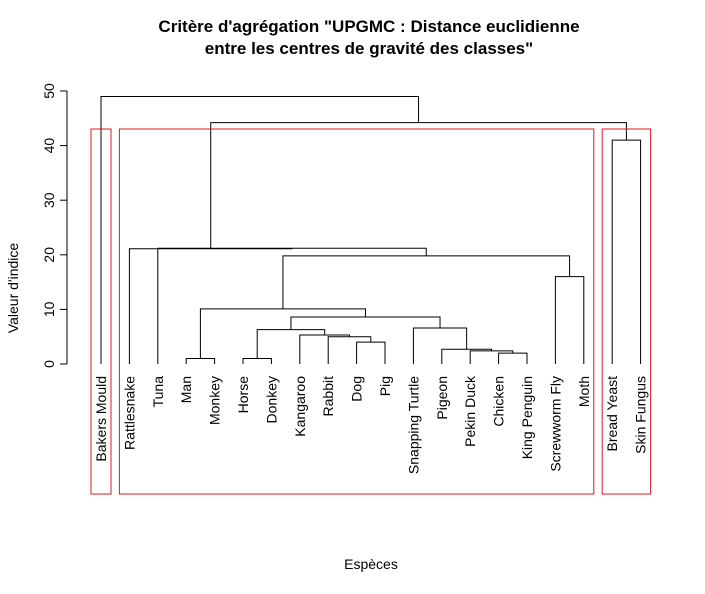 The width and height of the screenshot is (705, 594). I want to click on leaf-label: Skin Fungus, so click(641, 415).